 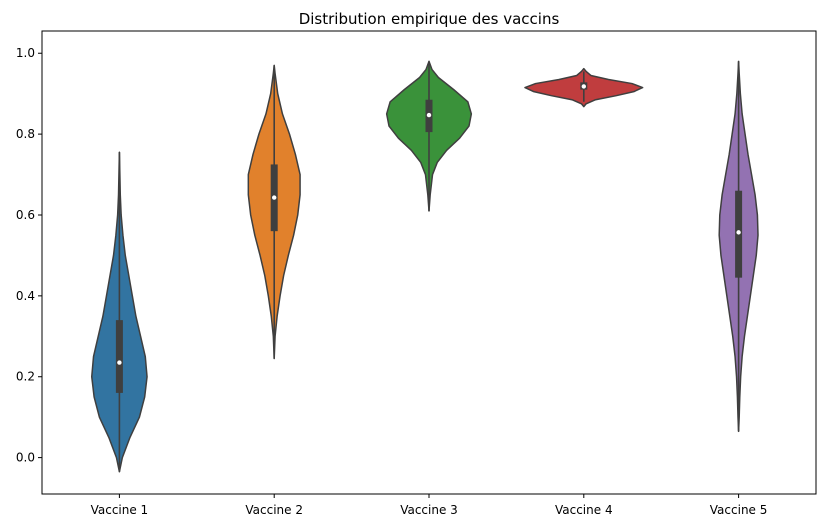 I want to click on y-tick-label: 0.2, so click(x=25, y=377).